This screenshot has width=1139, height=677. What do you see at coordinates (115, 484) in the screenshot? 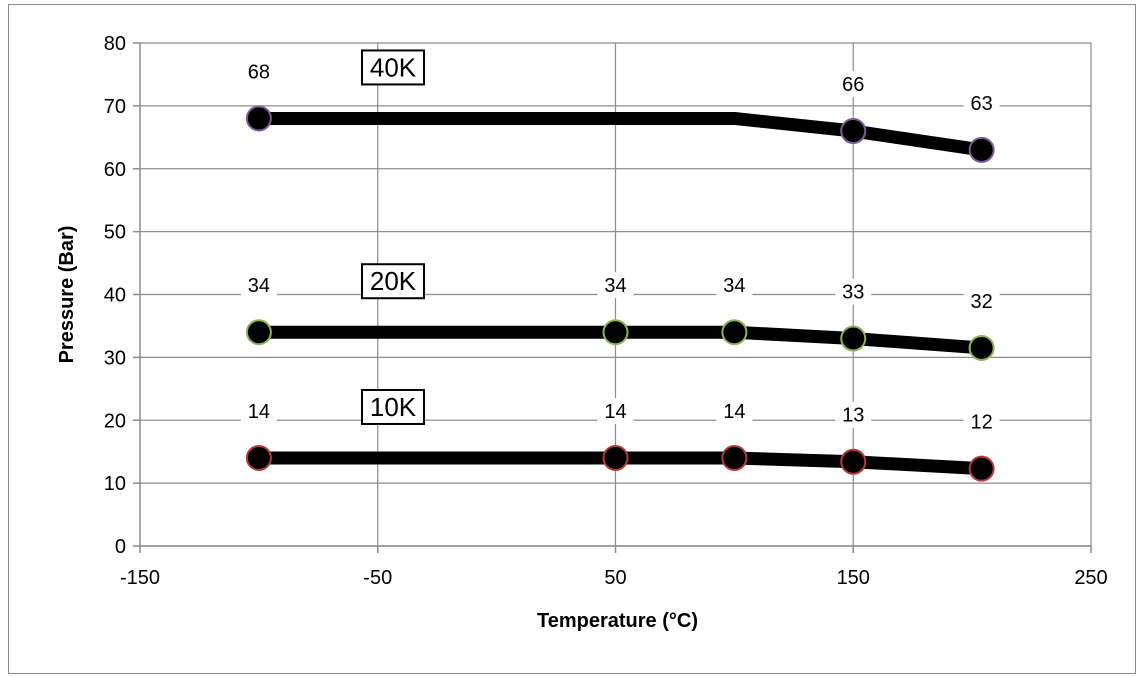
I see `y-tick-label: 10` at bounding box center [115, 484].